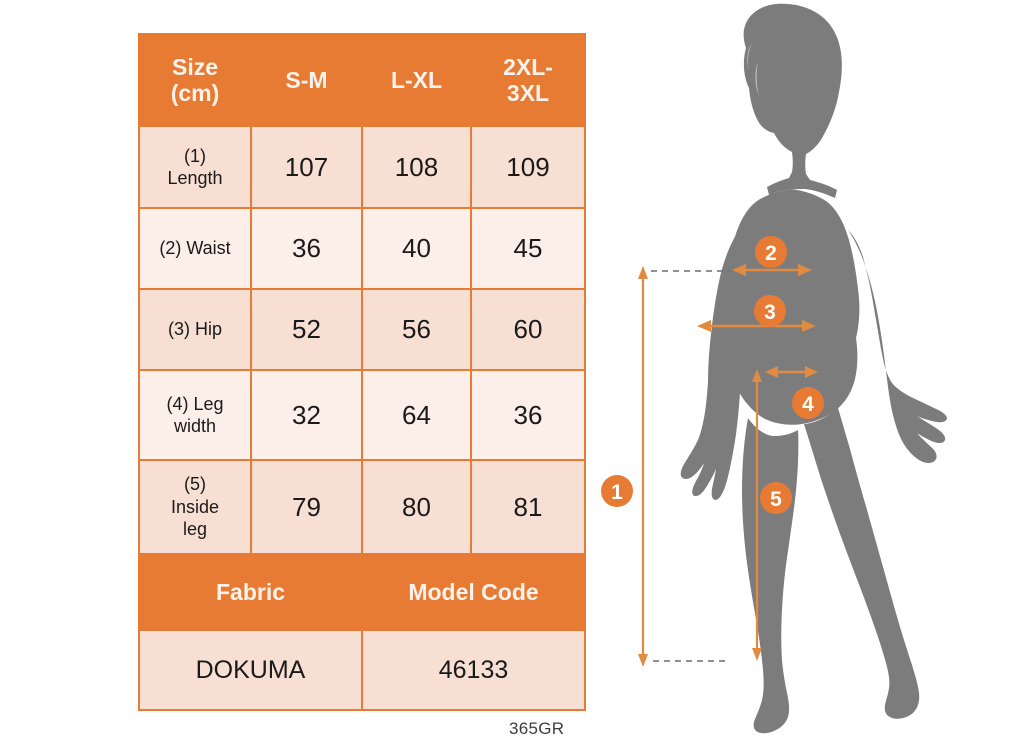 This screenshot has height=756, width=1024. Describe the element at coordinates (528, 507) in the screenshot. I see `cell-inside-leg-xxl: 81` at that location.